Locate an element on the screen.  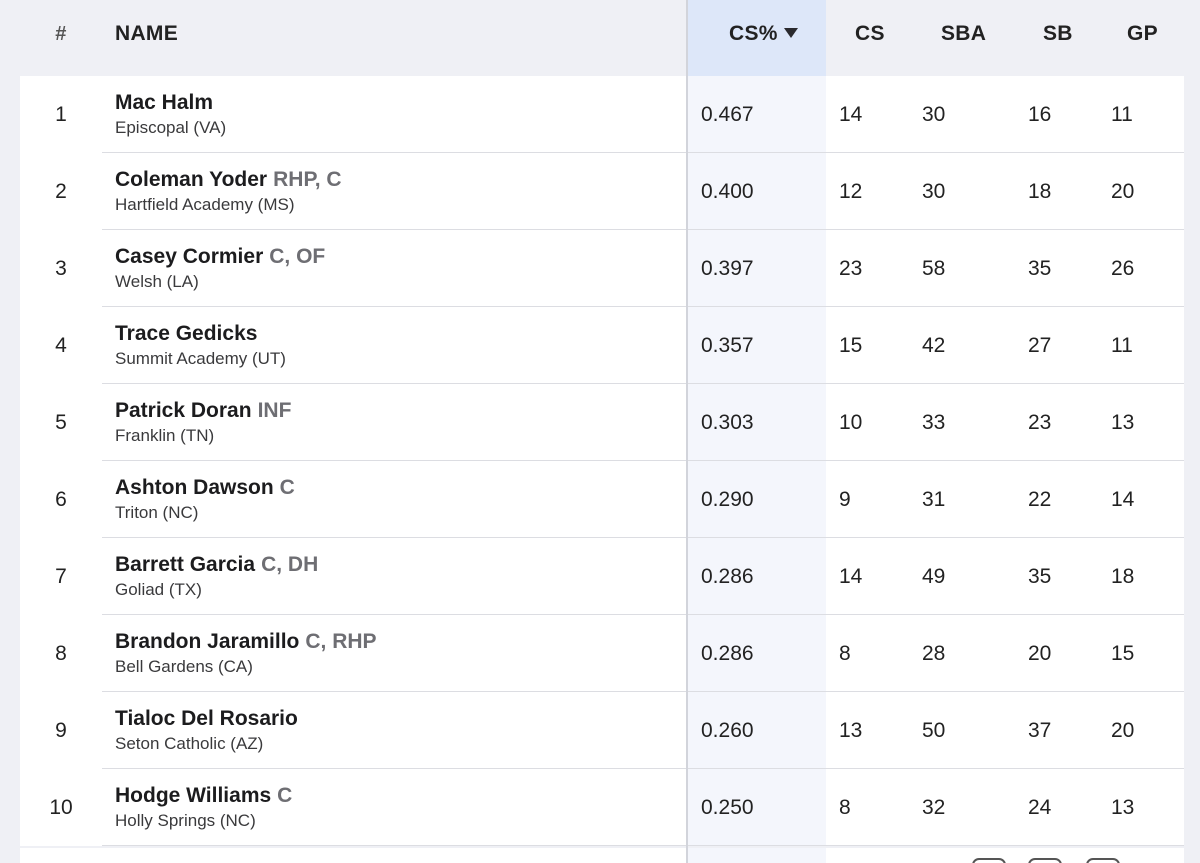
player-name-line: Trace Gedicks is located at coordinates (395, 334).